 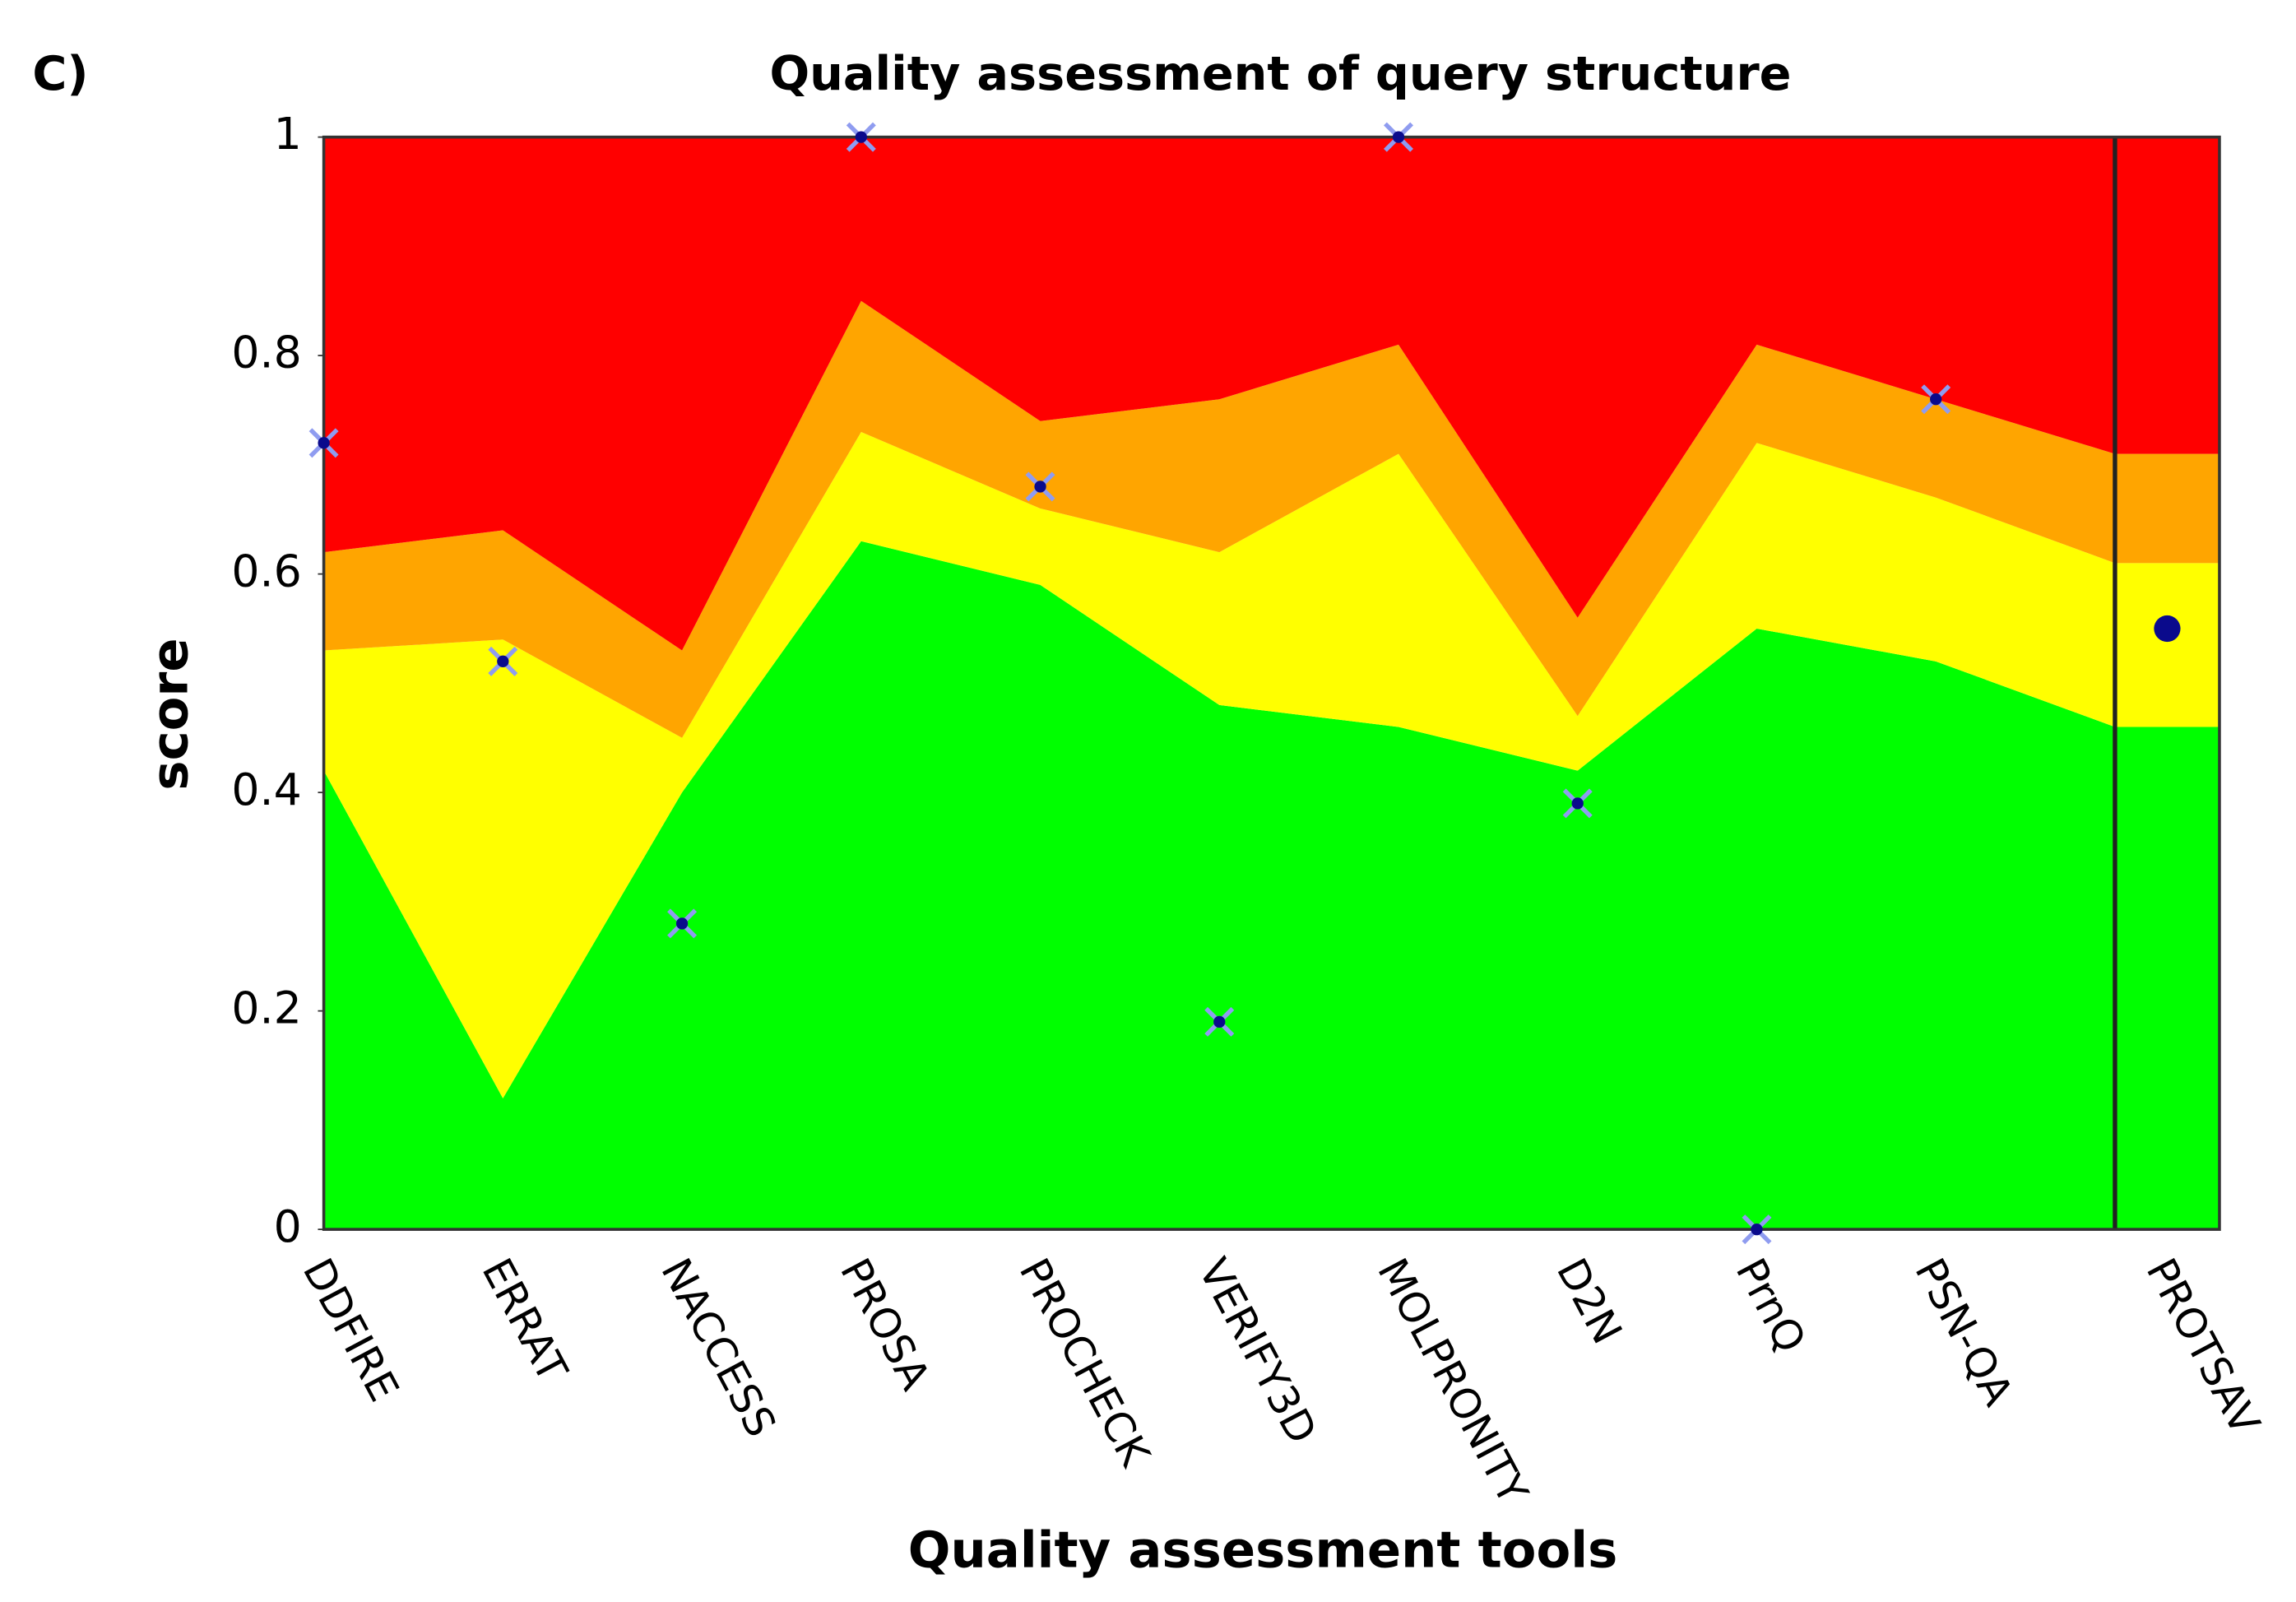 What do you see at coordinates (1262, 1550) in the screenshot?
I see `x-axis-label: Quality assessment tools` at bounding box center [1262, 1550].